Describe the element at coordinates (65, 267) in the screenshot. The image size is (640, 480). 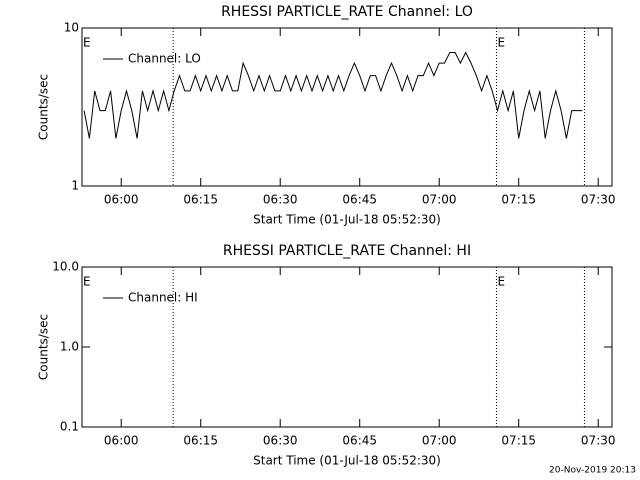
I see `y-tick-label: 10.0` at that location.